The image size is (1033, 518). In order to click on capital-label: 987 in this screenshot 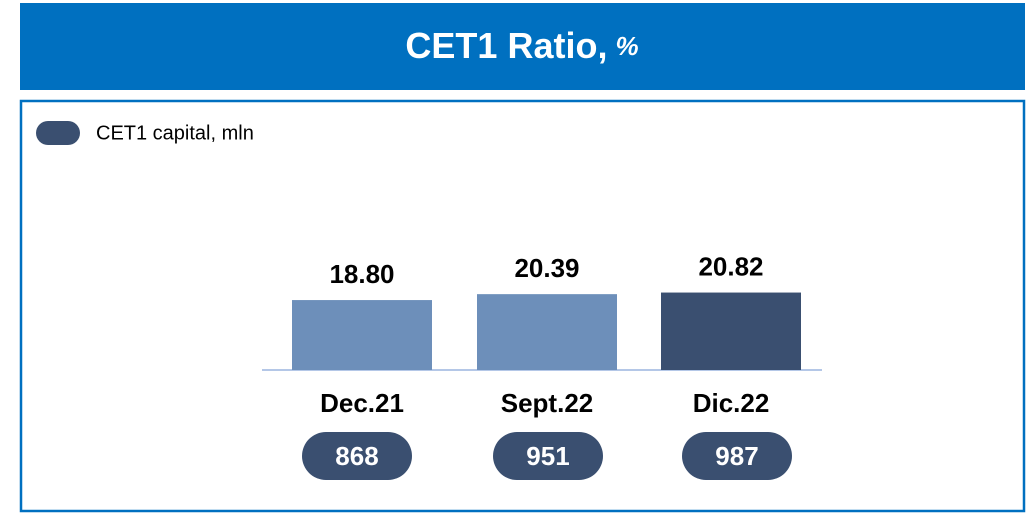, I will do `click(736, 456)`.